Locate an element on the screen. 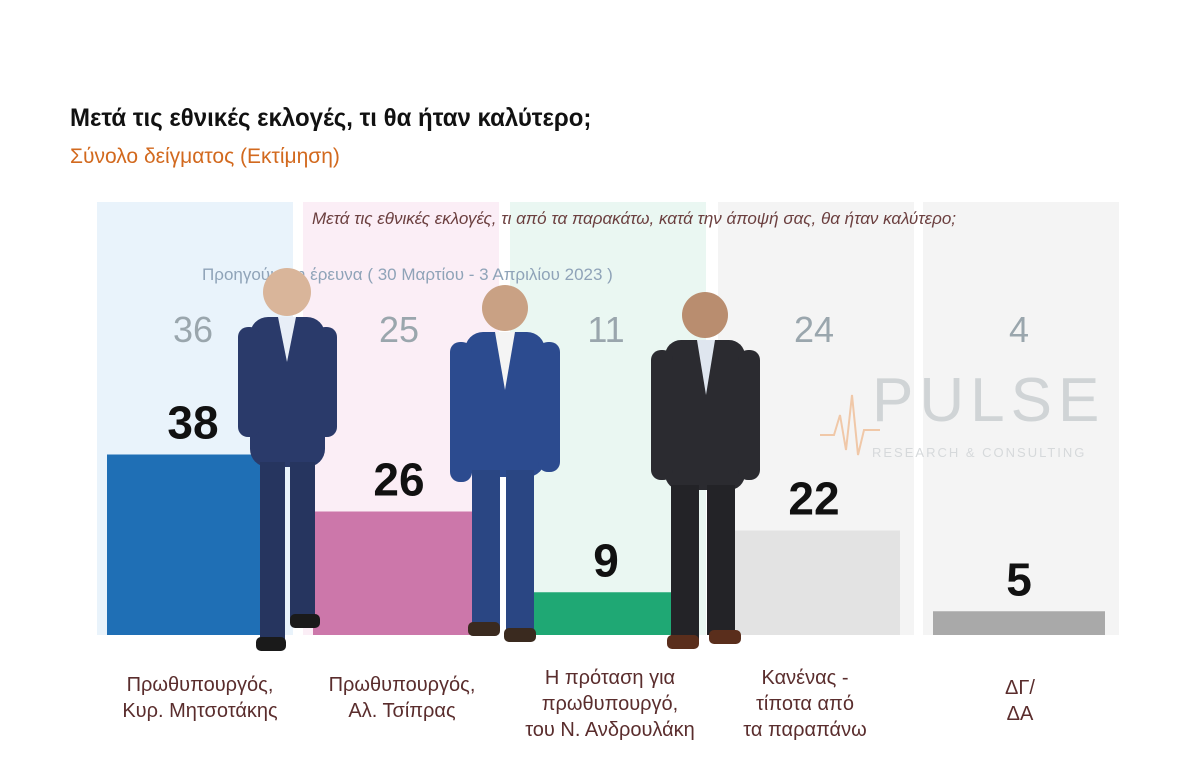  logo-wordmark: PULSE is located at coordinates (989, 400).